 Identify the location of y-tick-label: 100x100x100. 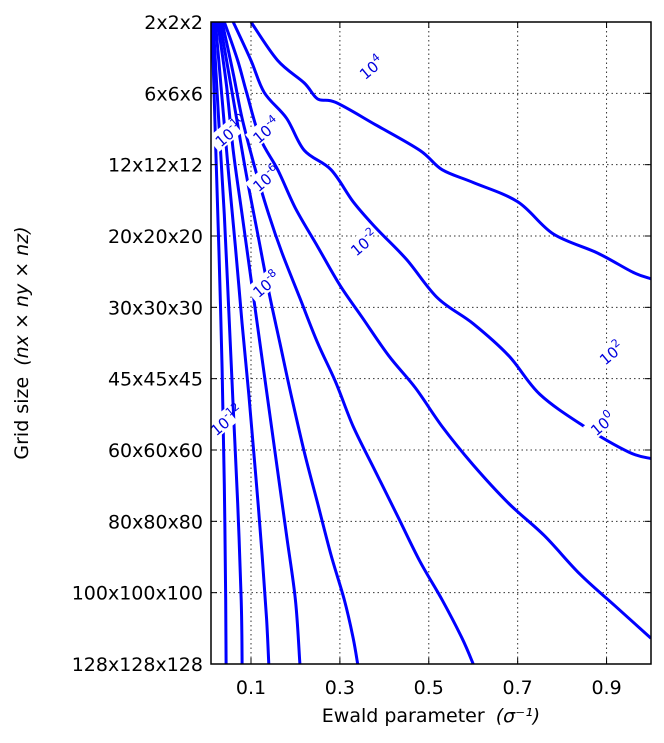
(137, 594).